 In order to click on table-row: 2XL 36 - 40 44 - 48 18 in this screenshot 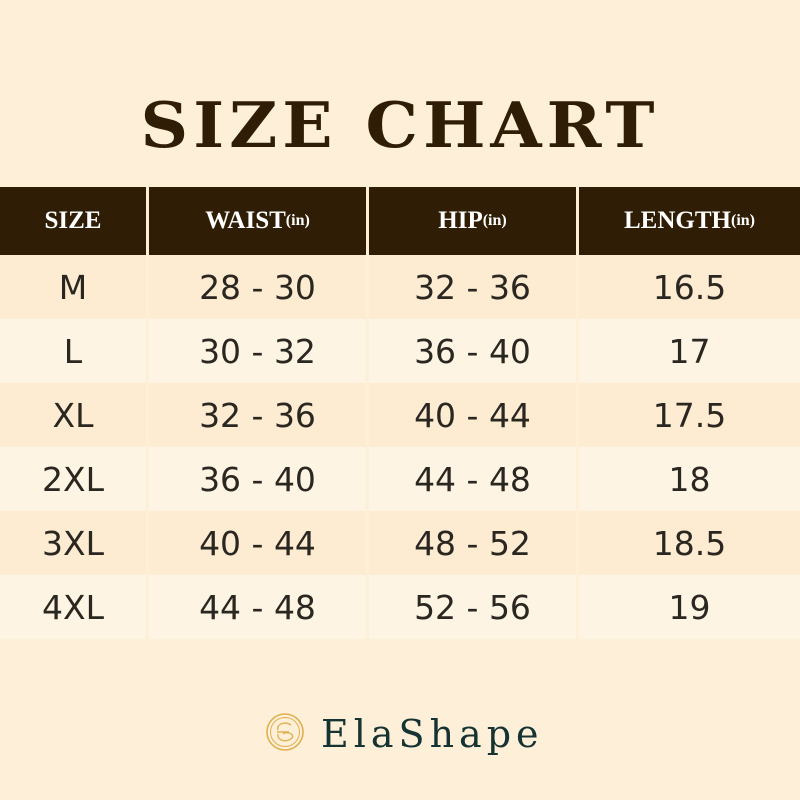, I will do `click(400, 479)`.